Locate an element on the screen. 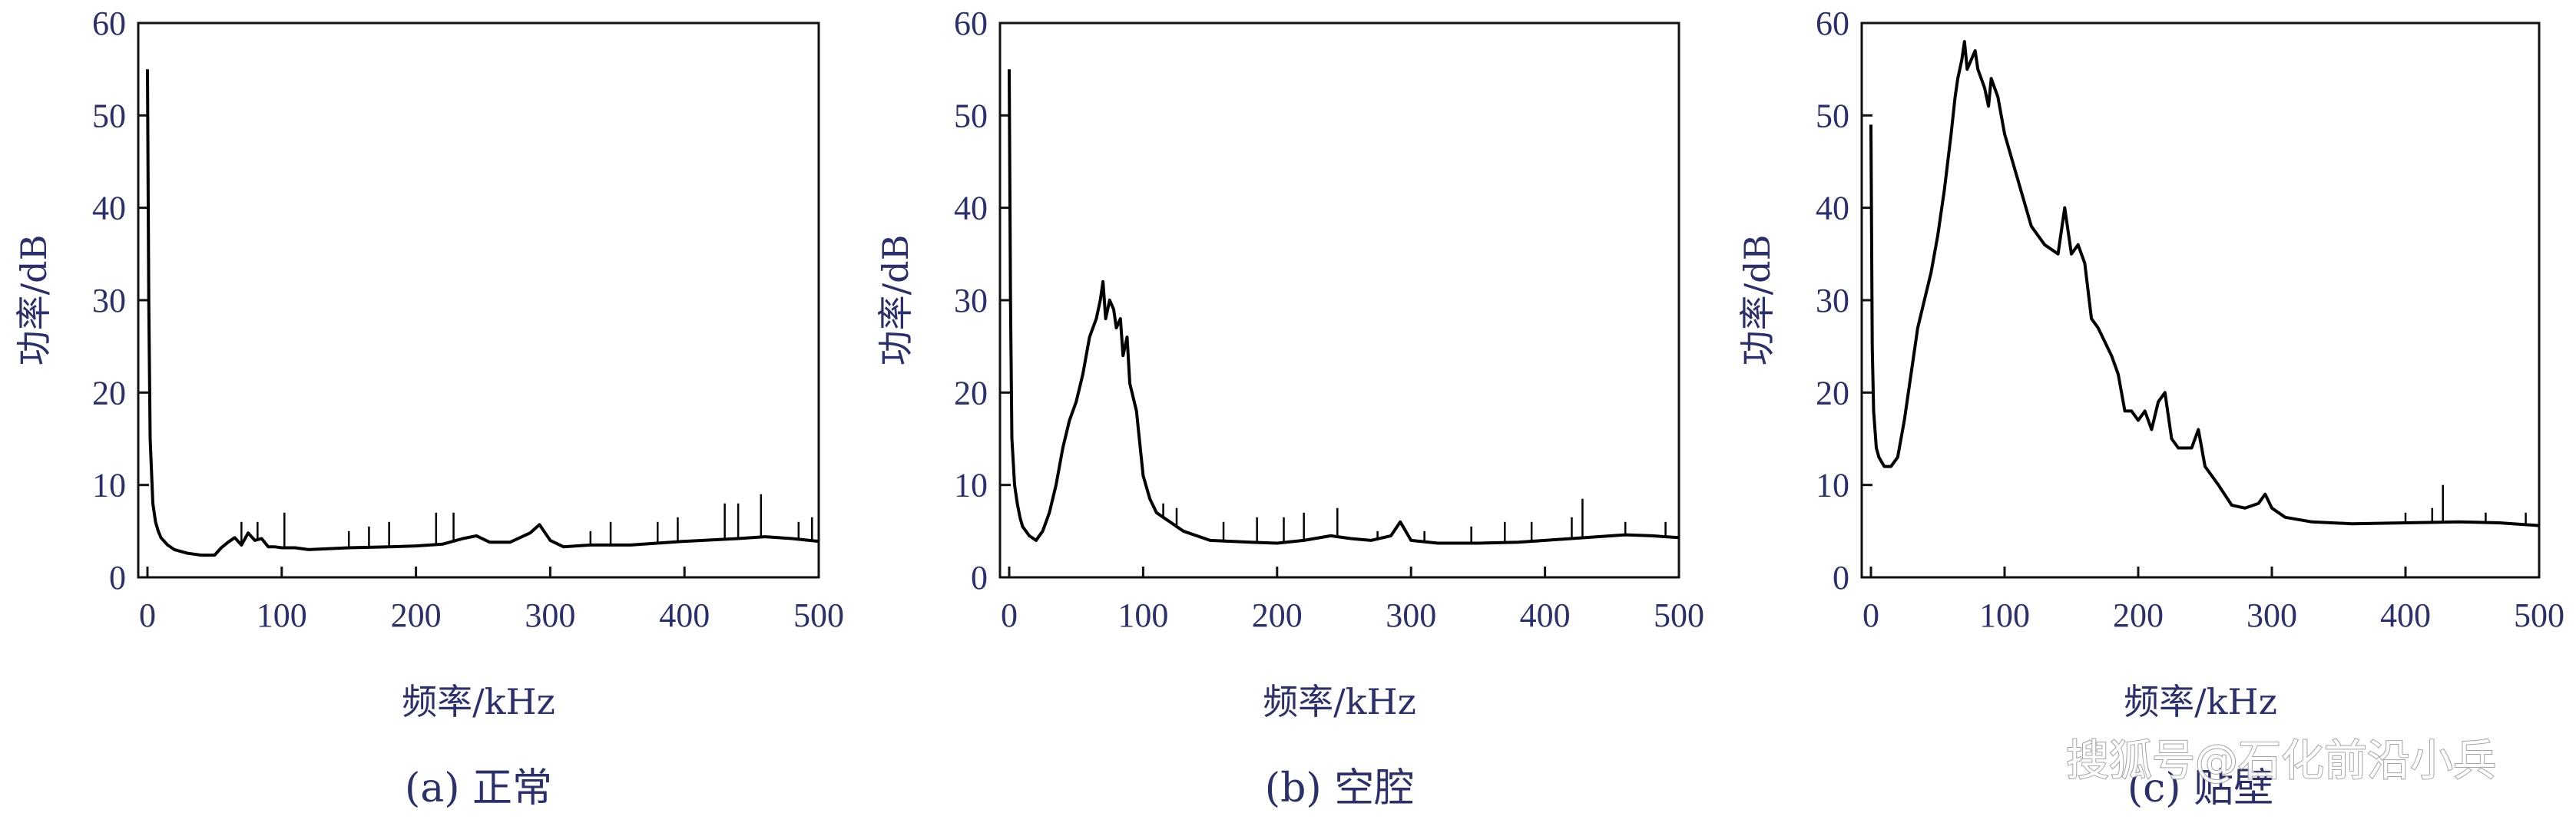 Image resolution: width=2576 pixels, height=823 pixels. panel-caption: (b) 空腔 is located at coordinates (1339, 788).